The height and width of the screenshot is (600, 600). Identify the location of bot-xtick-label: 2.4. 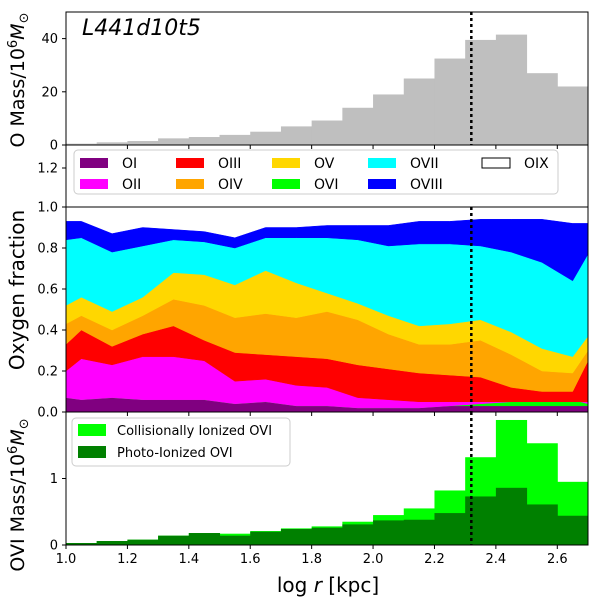
(496, 559).